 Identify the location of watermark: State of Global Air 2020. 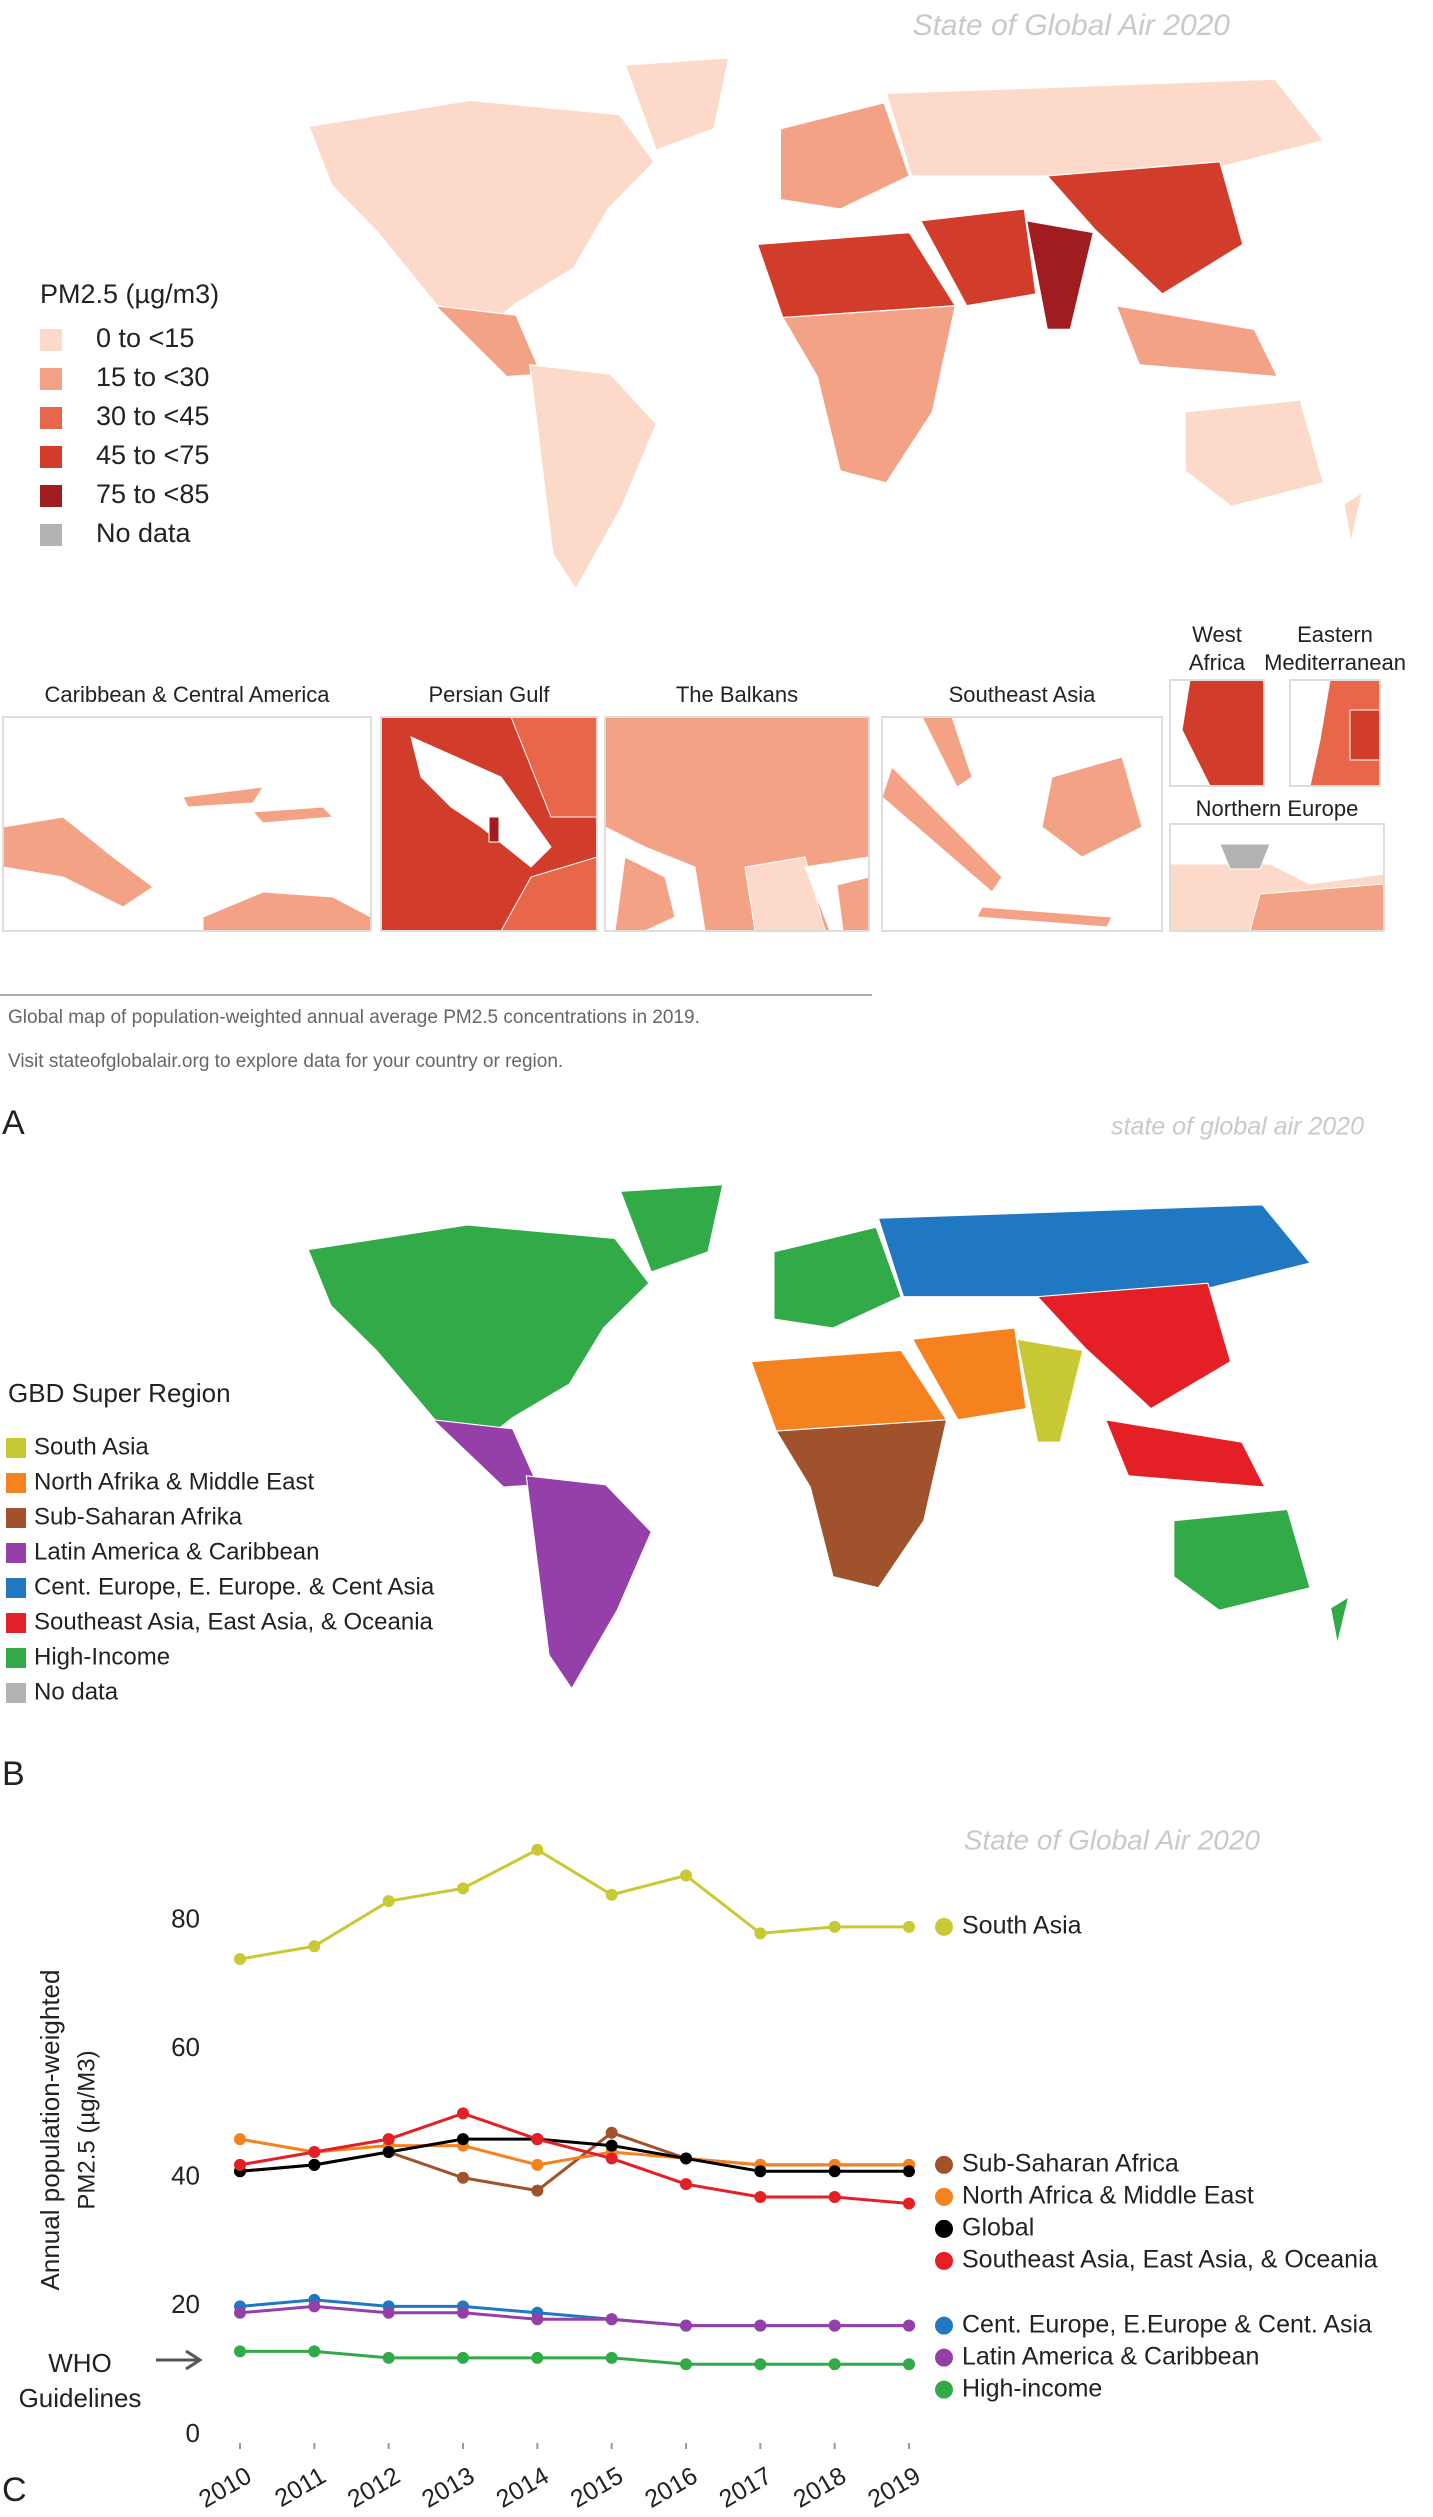
(1112, 1839).